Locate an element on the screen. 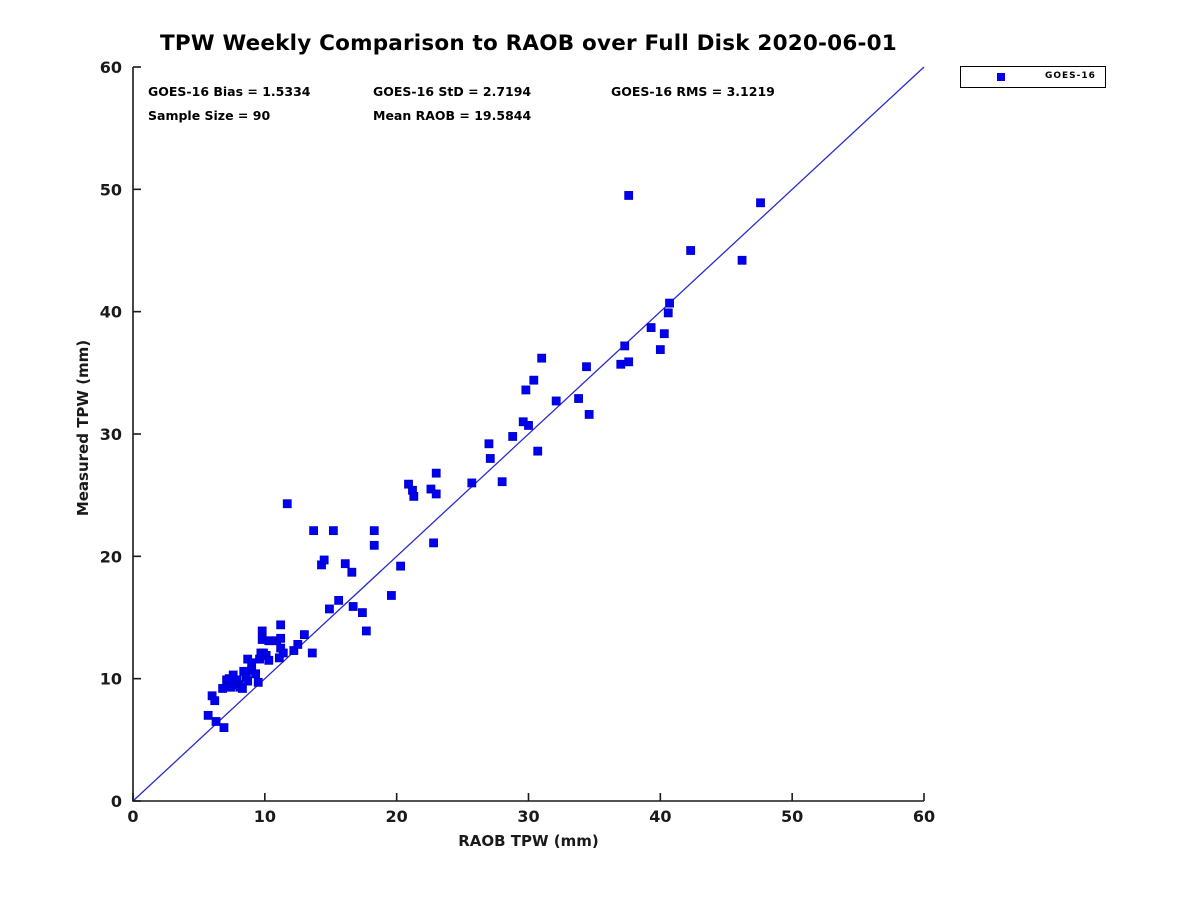 This screenshot has height=900, width=1200. stat-rms: GOES-16 RMS = 3.1219 is located at coordinates (693, 91).